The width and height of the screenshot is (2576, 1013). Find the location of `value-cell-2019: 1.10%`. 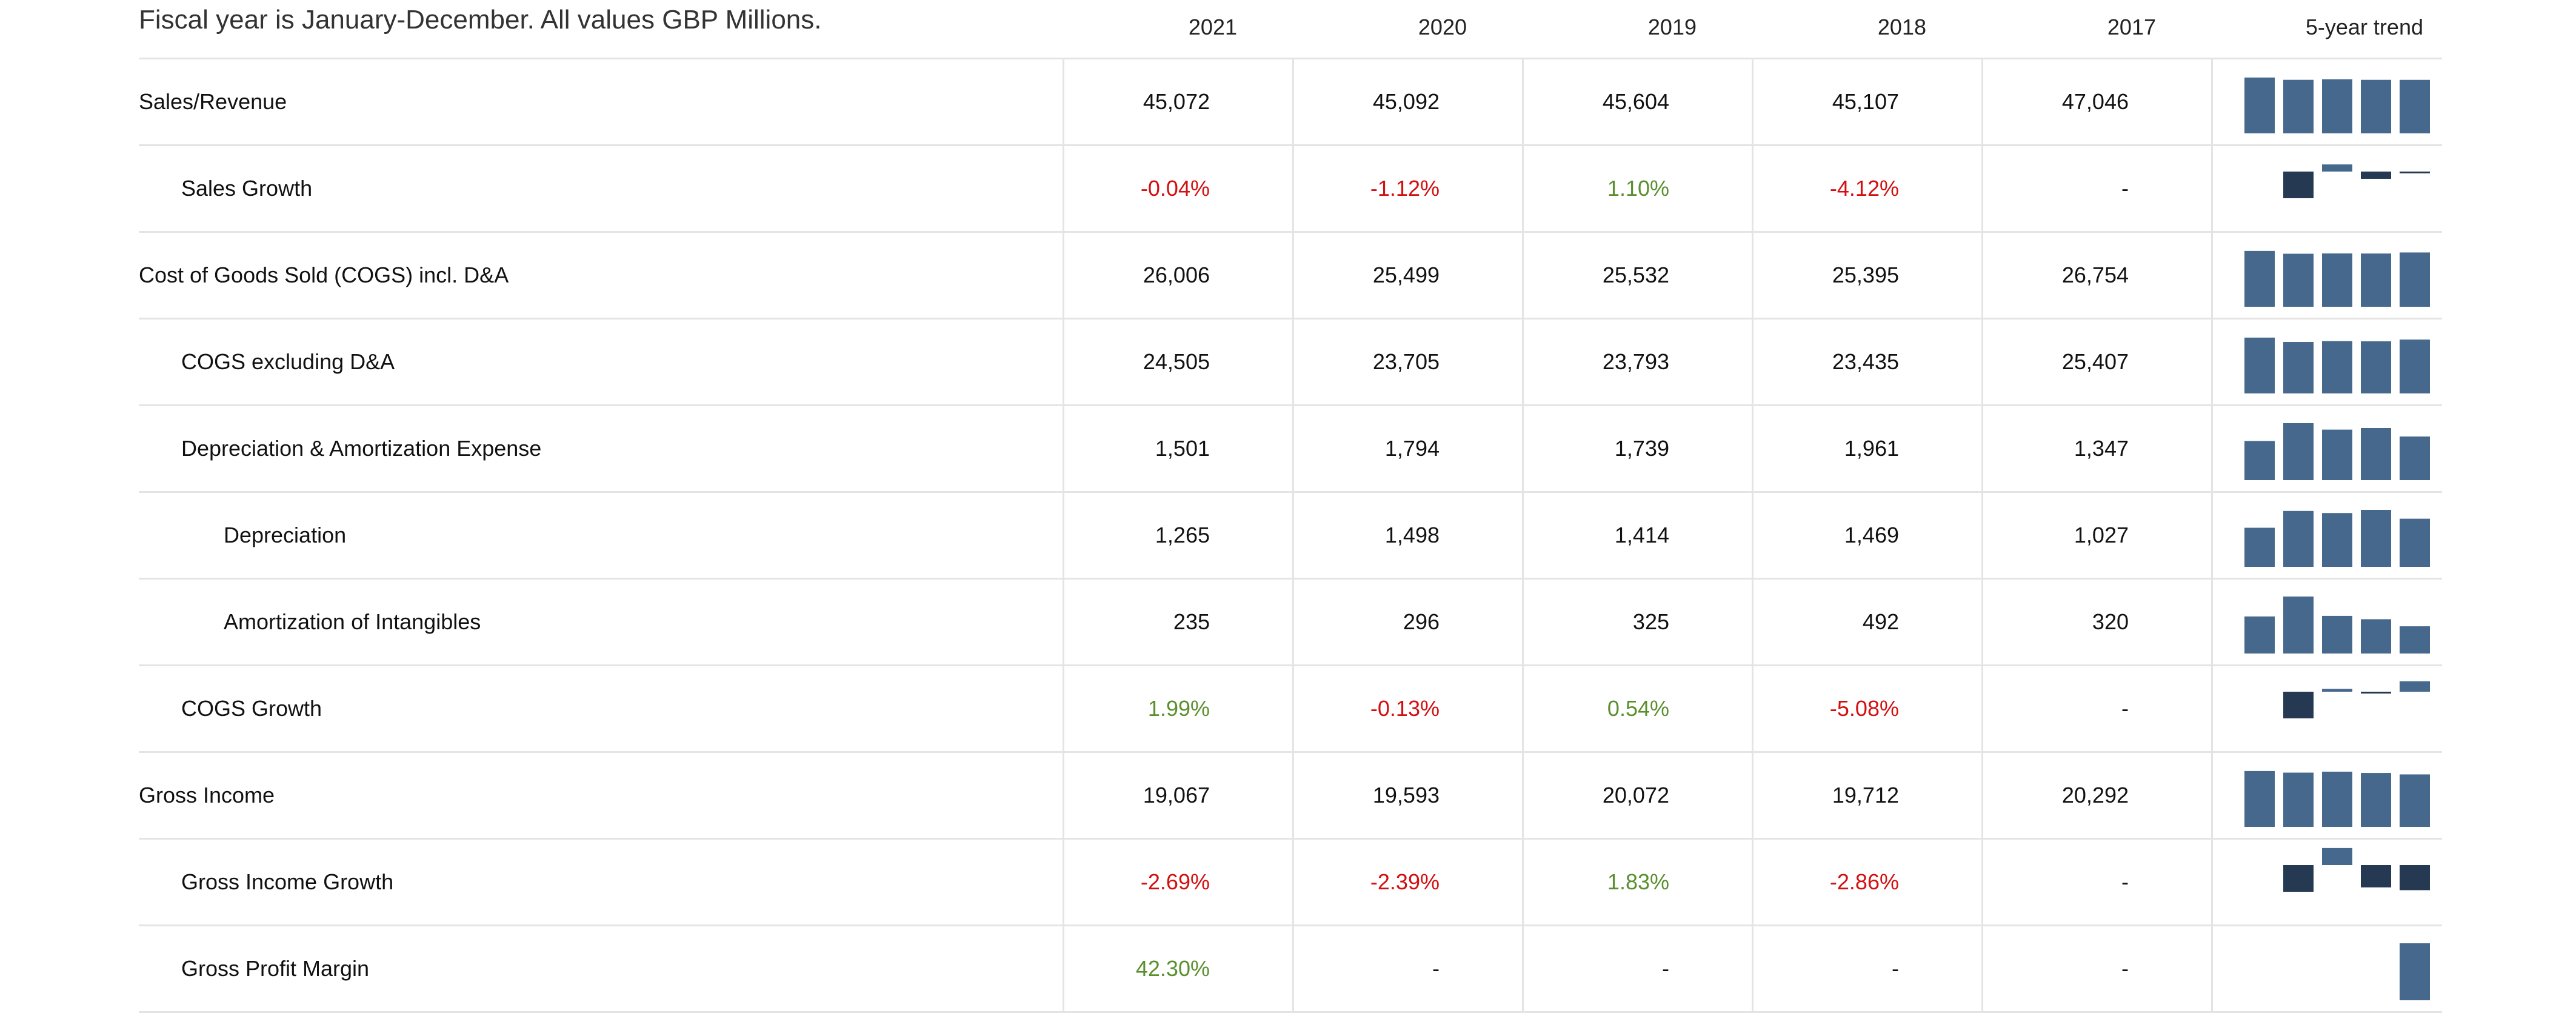

value-cell-2019: 1.10% is located at coordinates (1638, 188).